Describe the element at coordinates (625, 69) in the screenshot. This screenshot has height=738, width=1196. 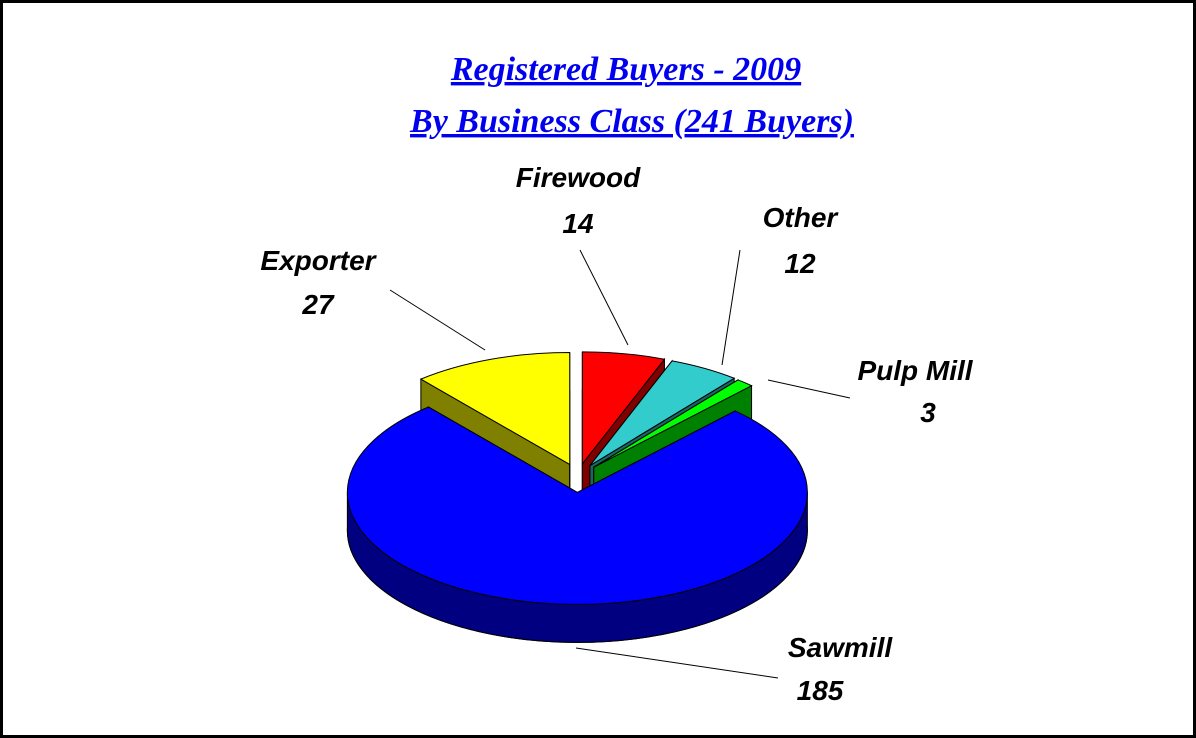
I see `chart-title: Registered Buyers - 2009` at that location.